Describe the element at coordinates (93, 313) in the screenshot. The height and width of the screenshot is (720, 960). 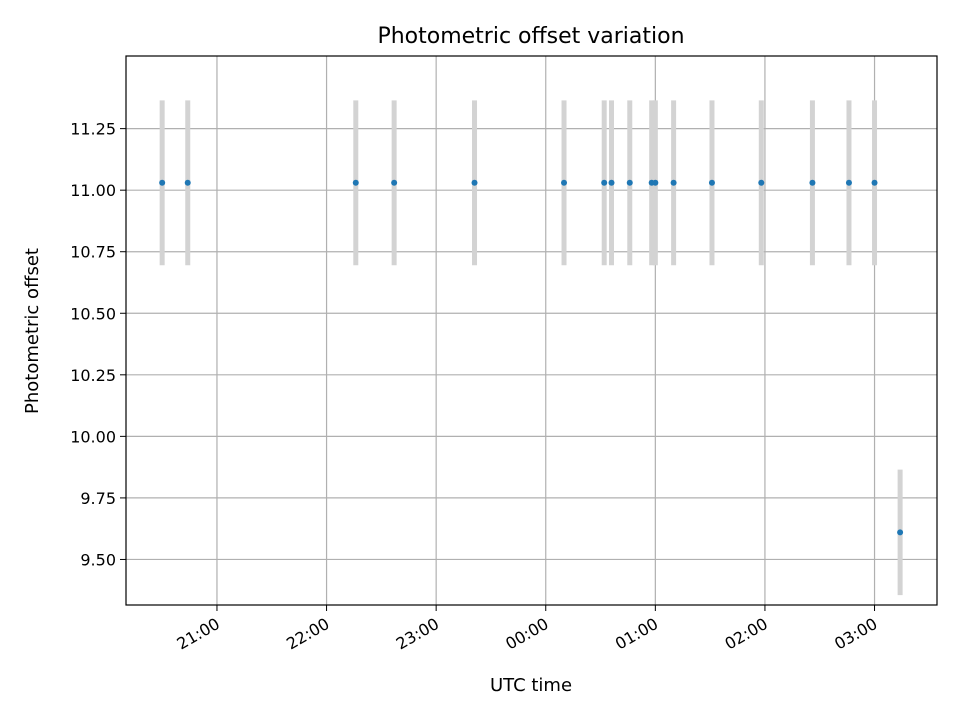
I see `y-tick-label: 10.50` at that location.